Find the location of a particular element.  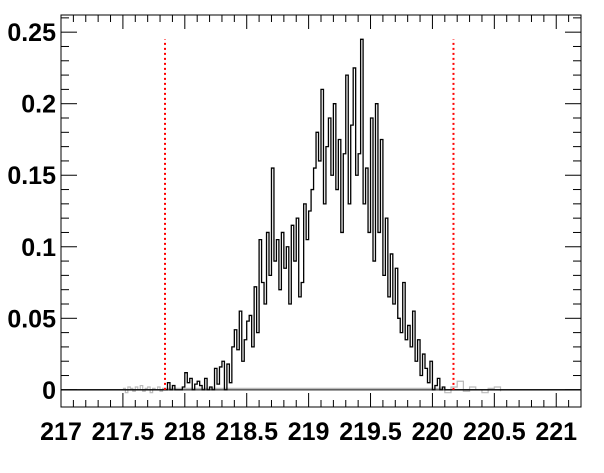

x-tick-label: 220 is located at coordinates (433, 432).